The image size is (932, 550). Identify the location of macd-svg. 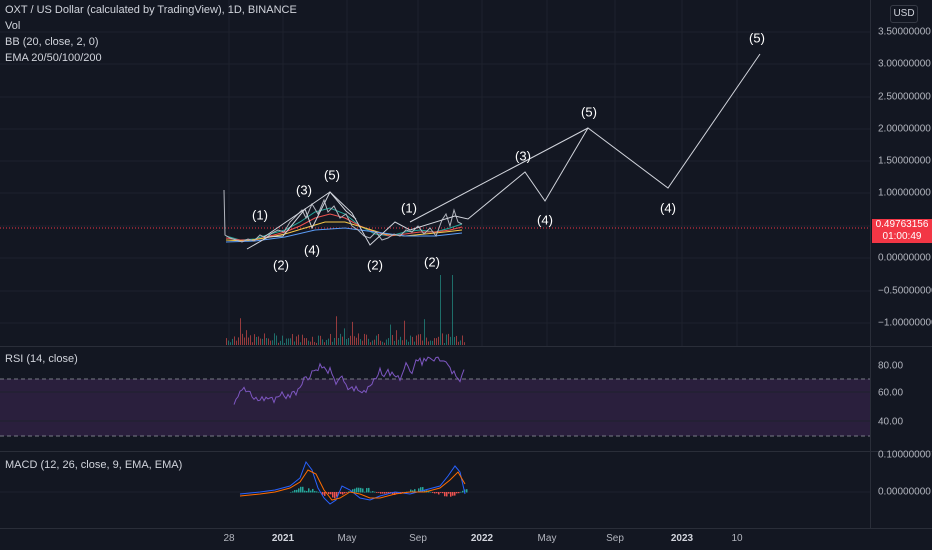
(435, 482).